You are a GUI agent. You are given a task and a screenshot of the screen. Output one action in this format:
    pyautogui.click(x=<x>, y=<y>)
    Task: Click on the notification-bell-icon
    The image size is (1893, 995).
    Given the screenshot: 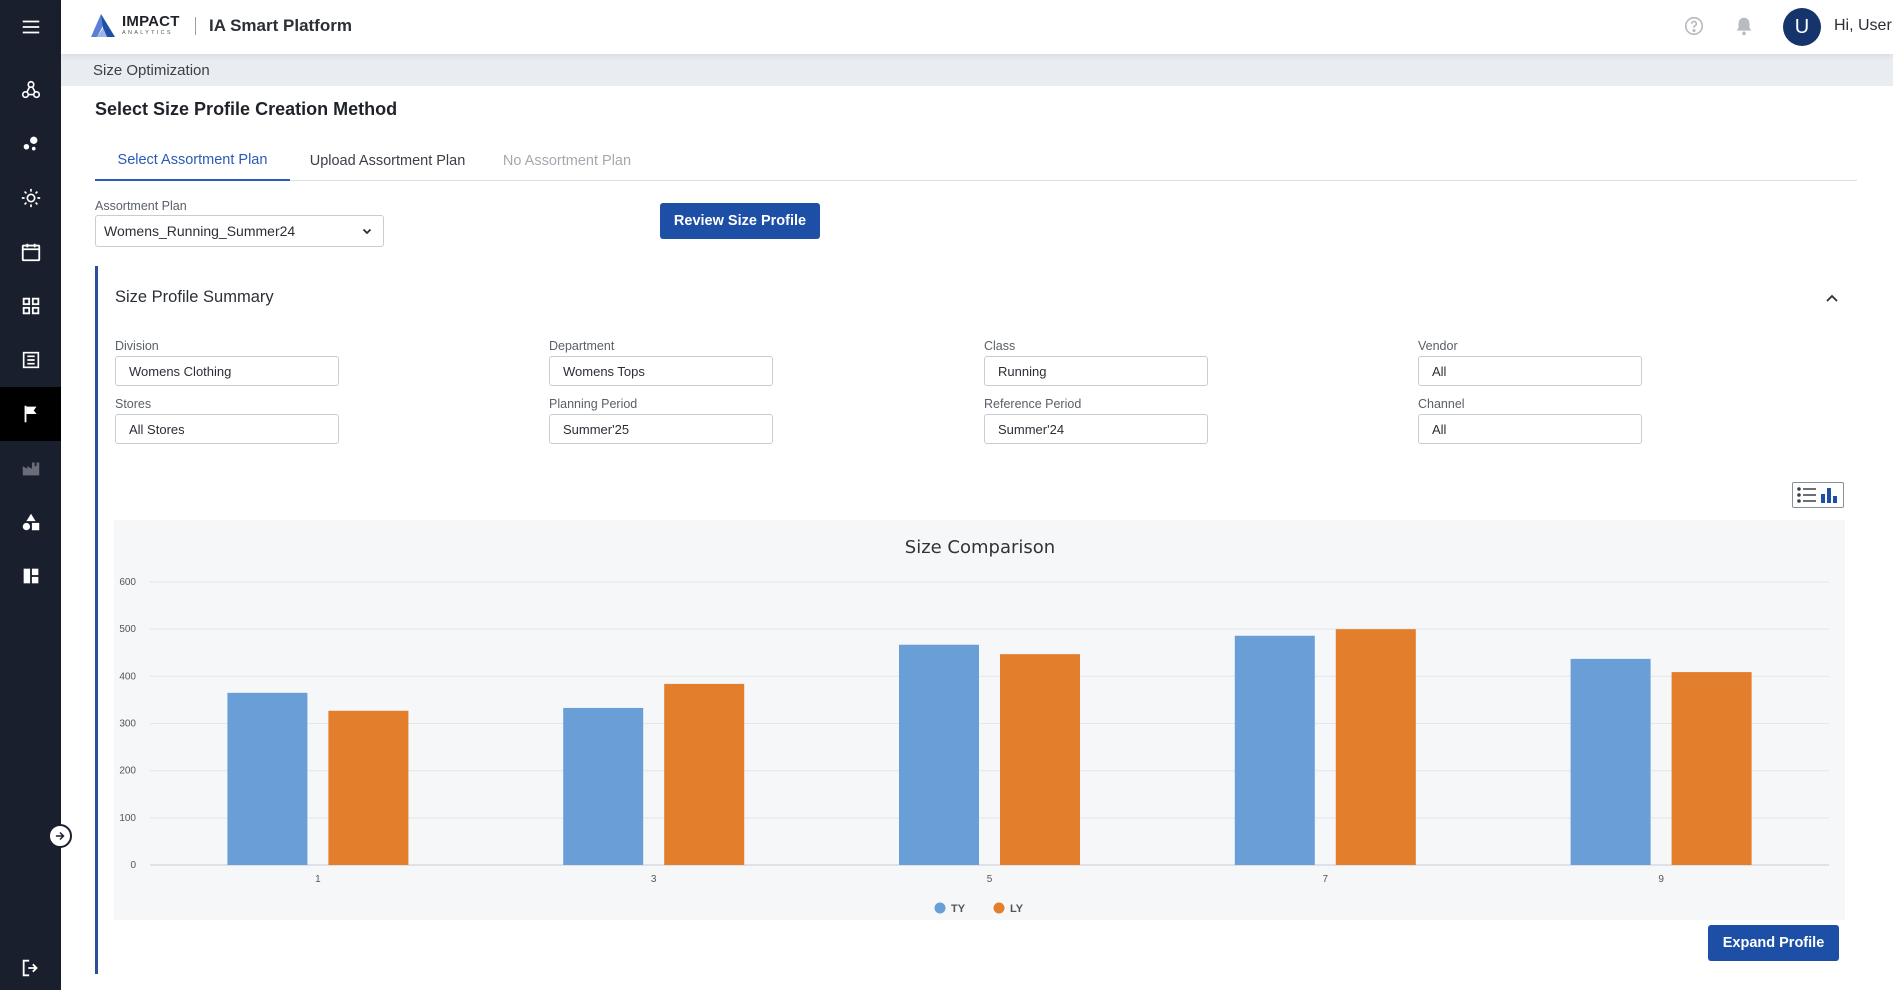 What is the action you would take?
    pyautogui.click(x=1744, y=26)
    